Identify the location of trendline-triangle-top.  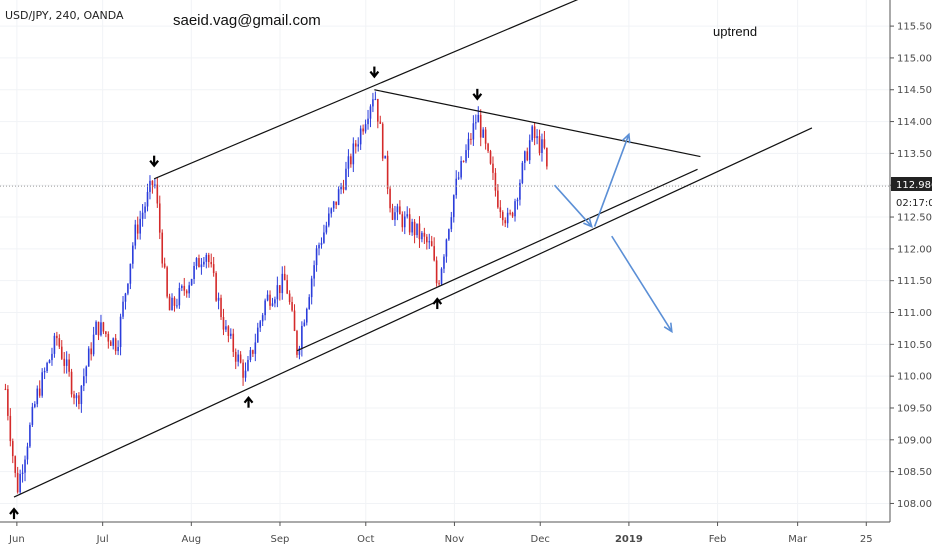
(537, 123).